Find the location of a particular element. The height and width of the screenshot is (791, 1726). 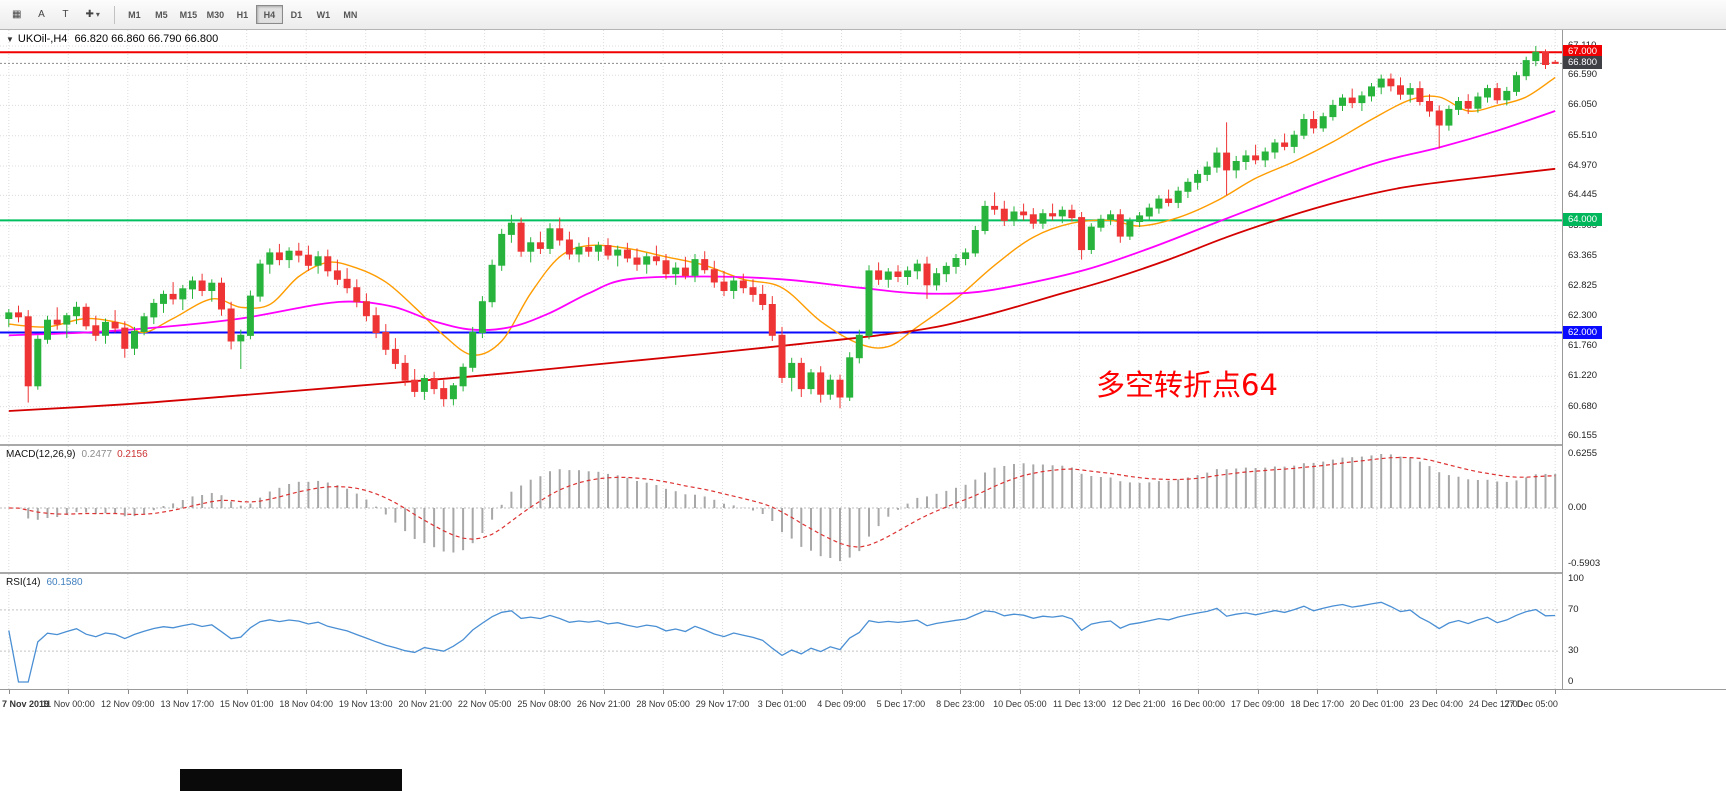

macd-panel: MACD(12,26,9) 0.2477 0.2156 is located at coordinates (781, 509).